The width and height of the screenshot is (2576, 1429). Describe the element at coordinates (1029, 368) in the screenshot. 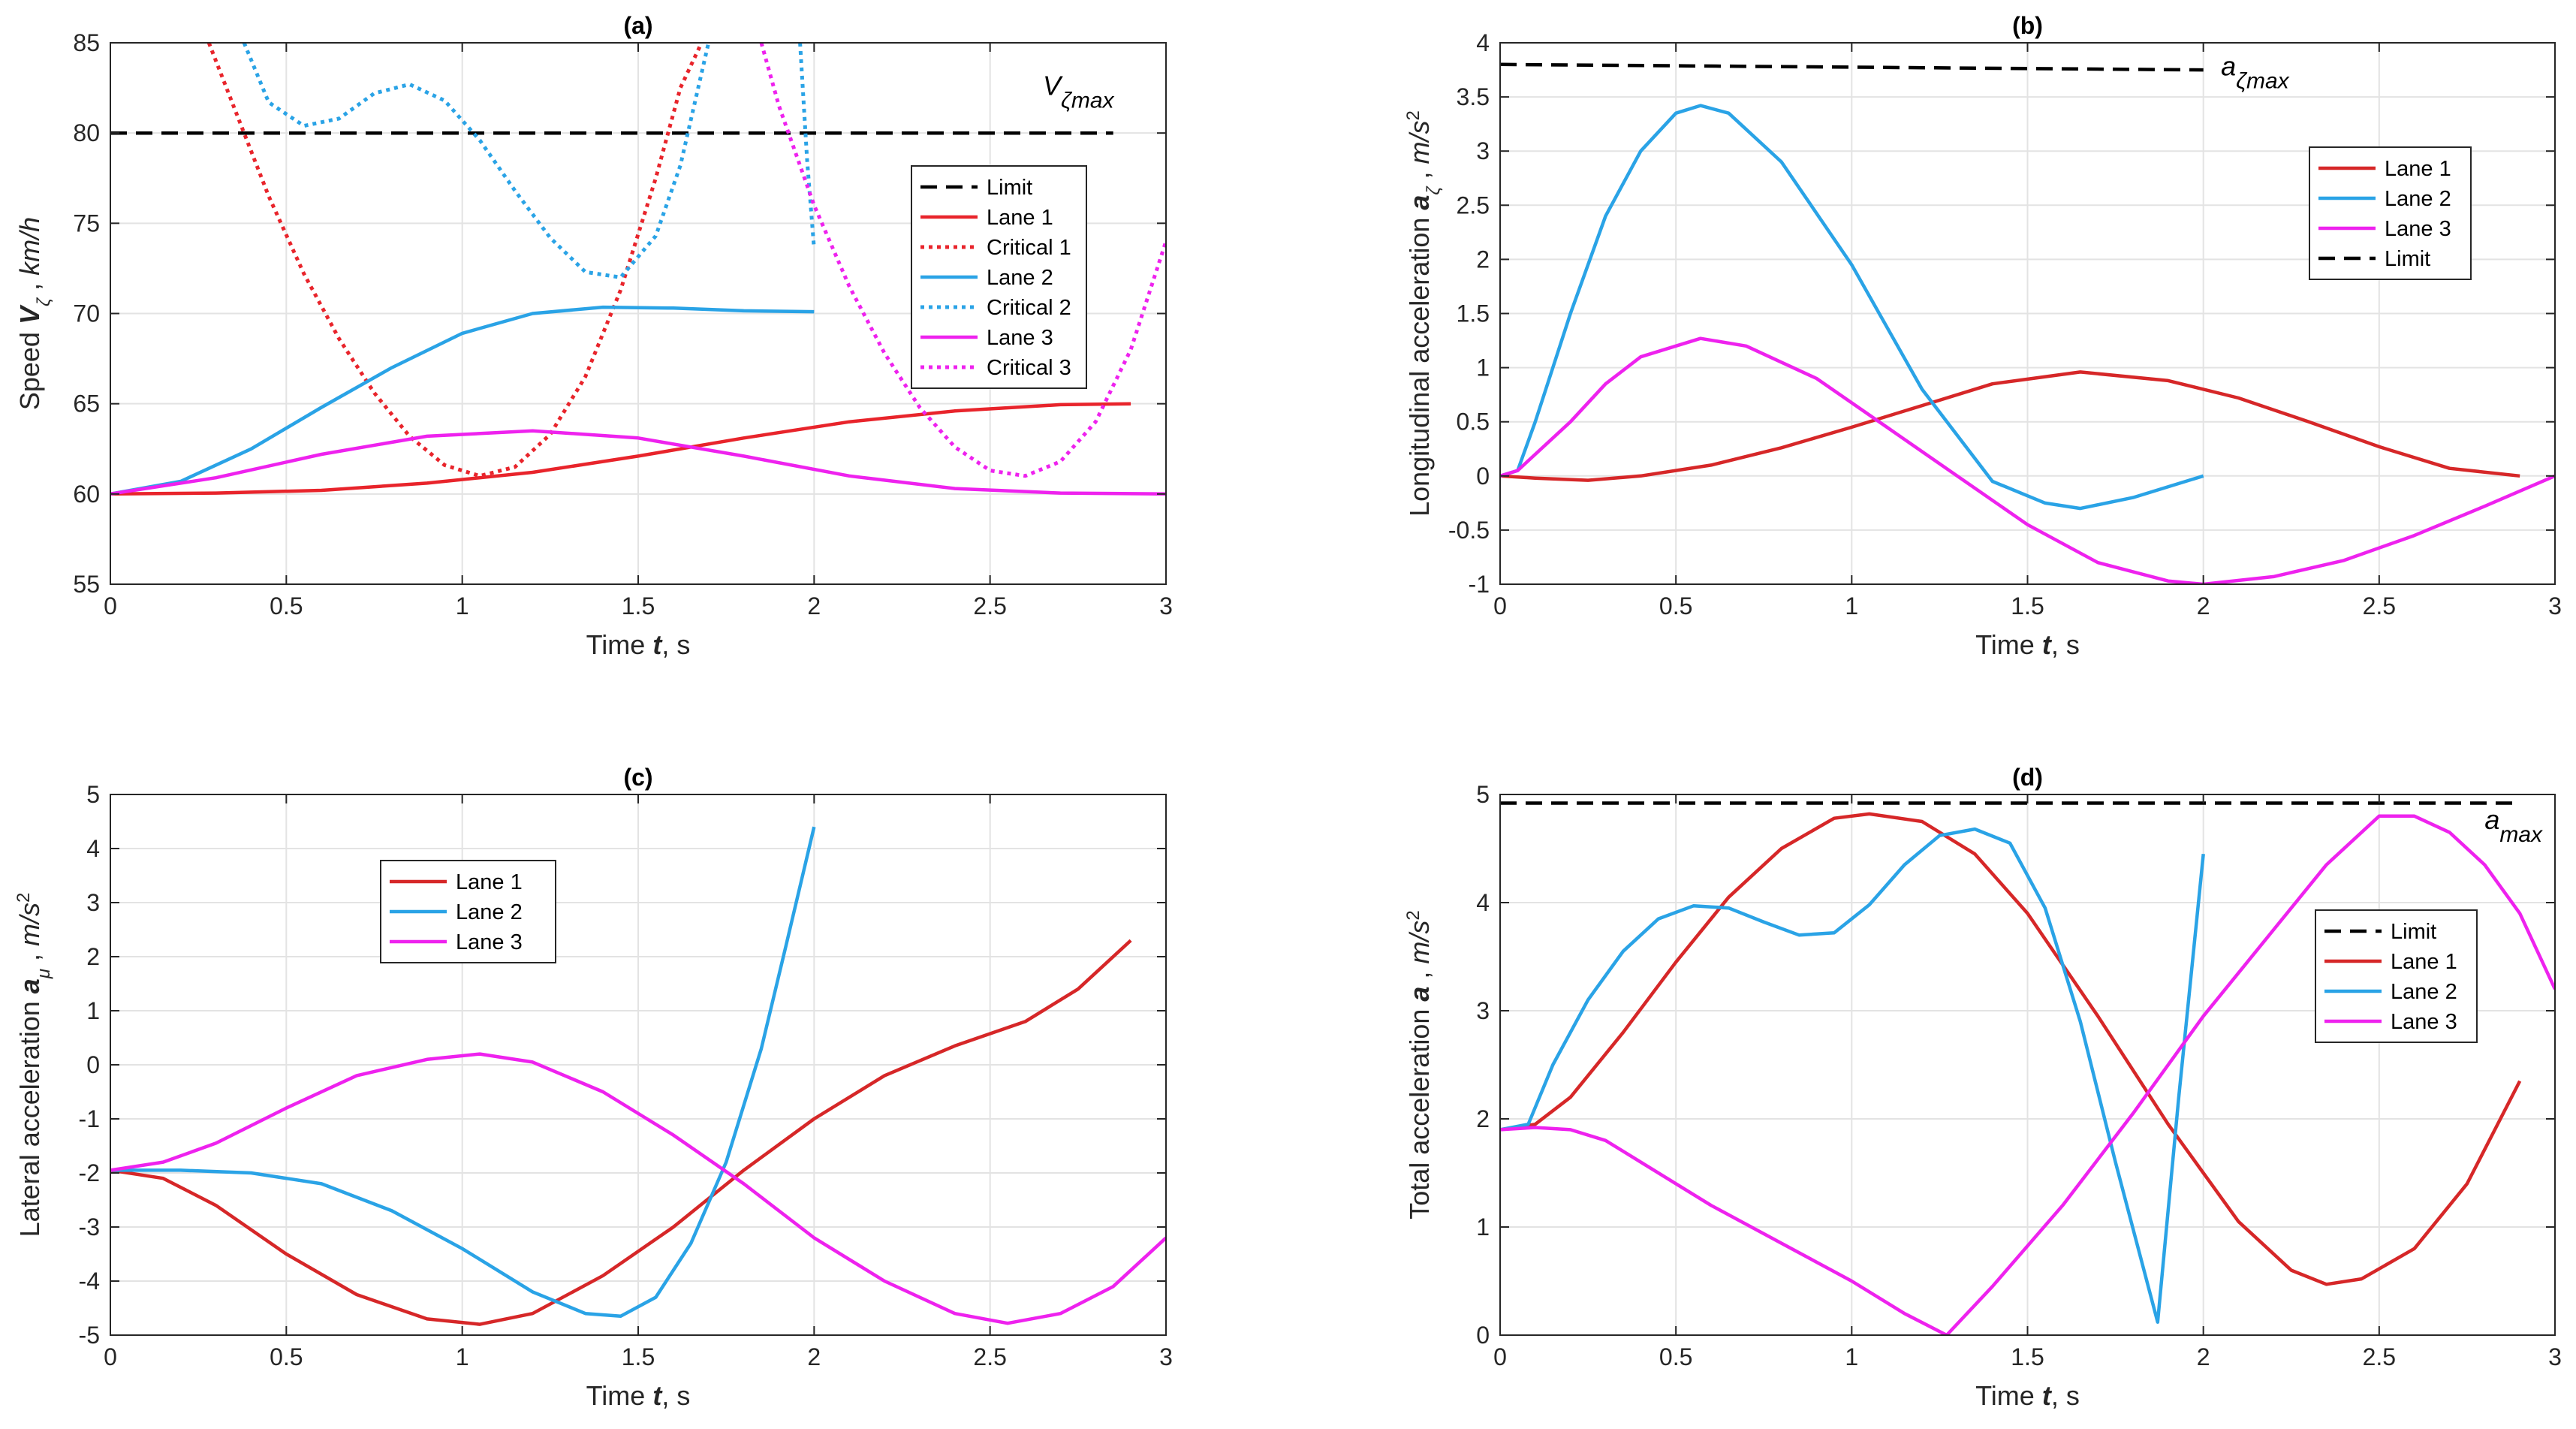

I see `legend-entry: Critical 3` at that location.